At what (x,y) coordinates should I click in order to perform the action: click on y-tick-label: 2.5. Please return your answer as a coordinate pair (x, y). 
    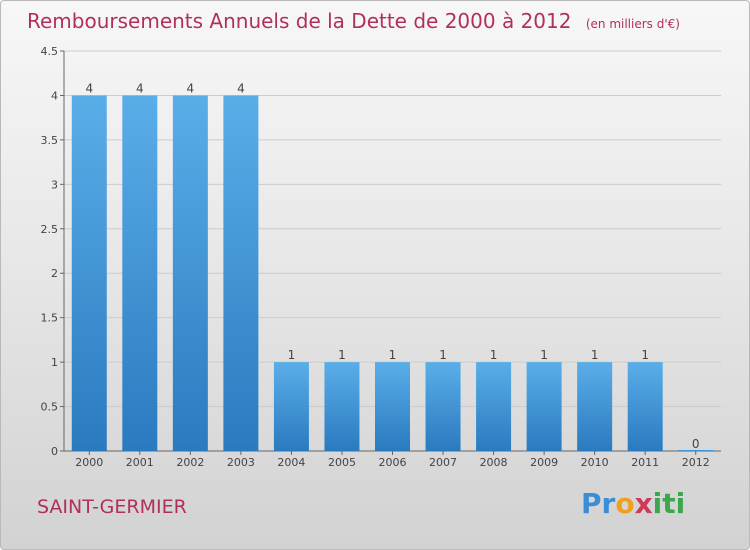
    Looking at the image, I should click on (50, 229).